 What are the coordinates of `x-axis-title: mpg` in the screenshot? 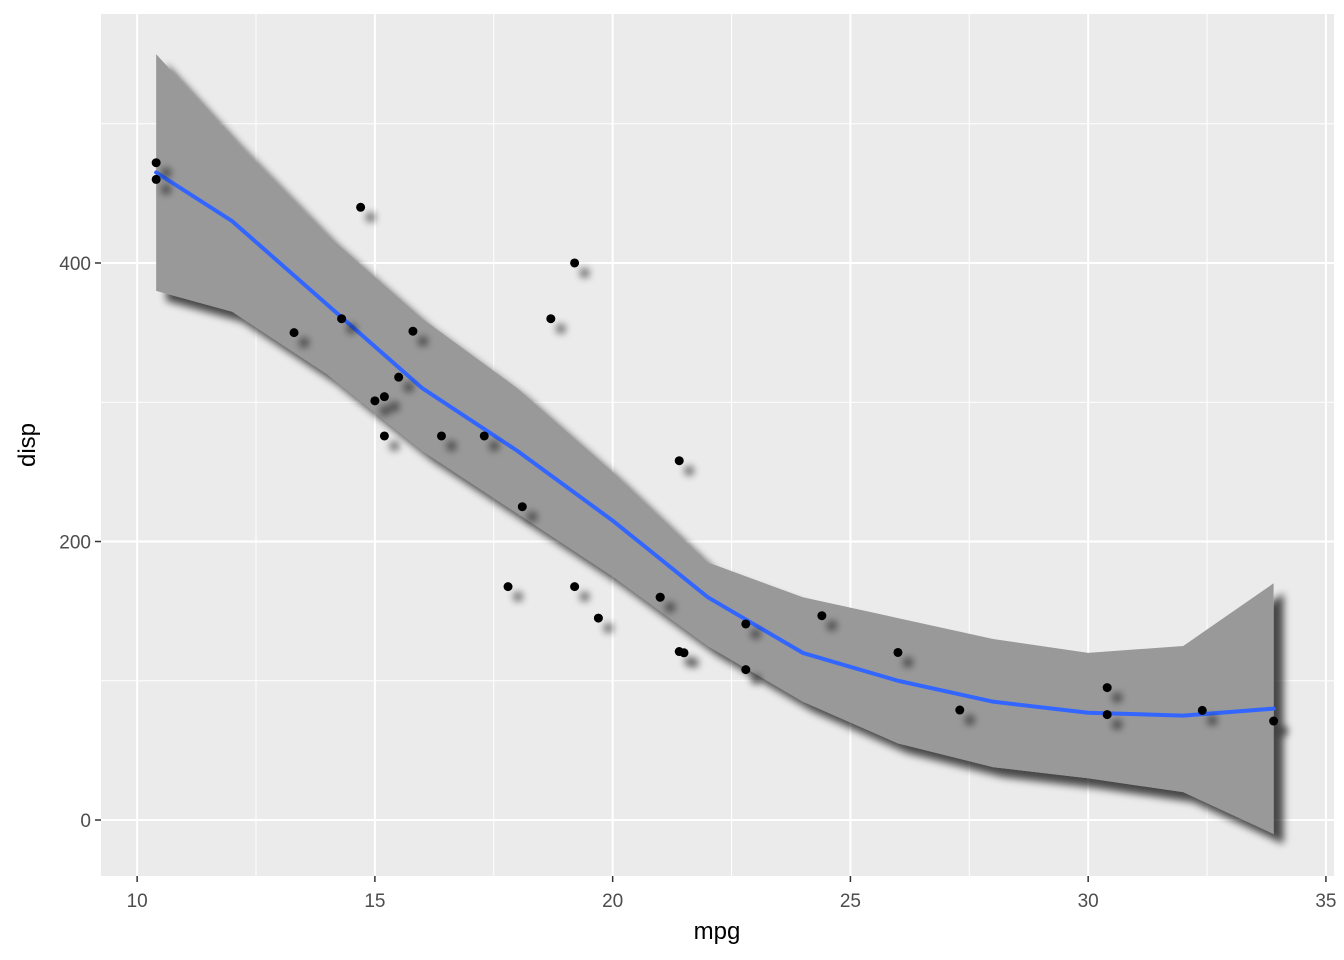 It's located at (717, 931).